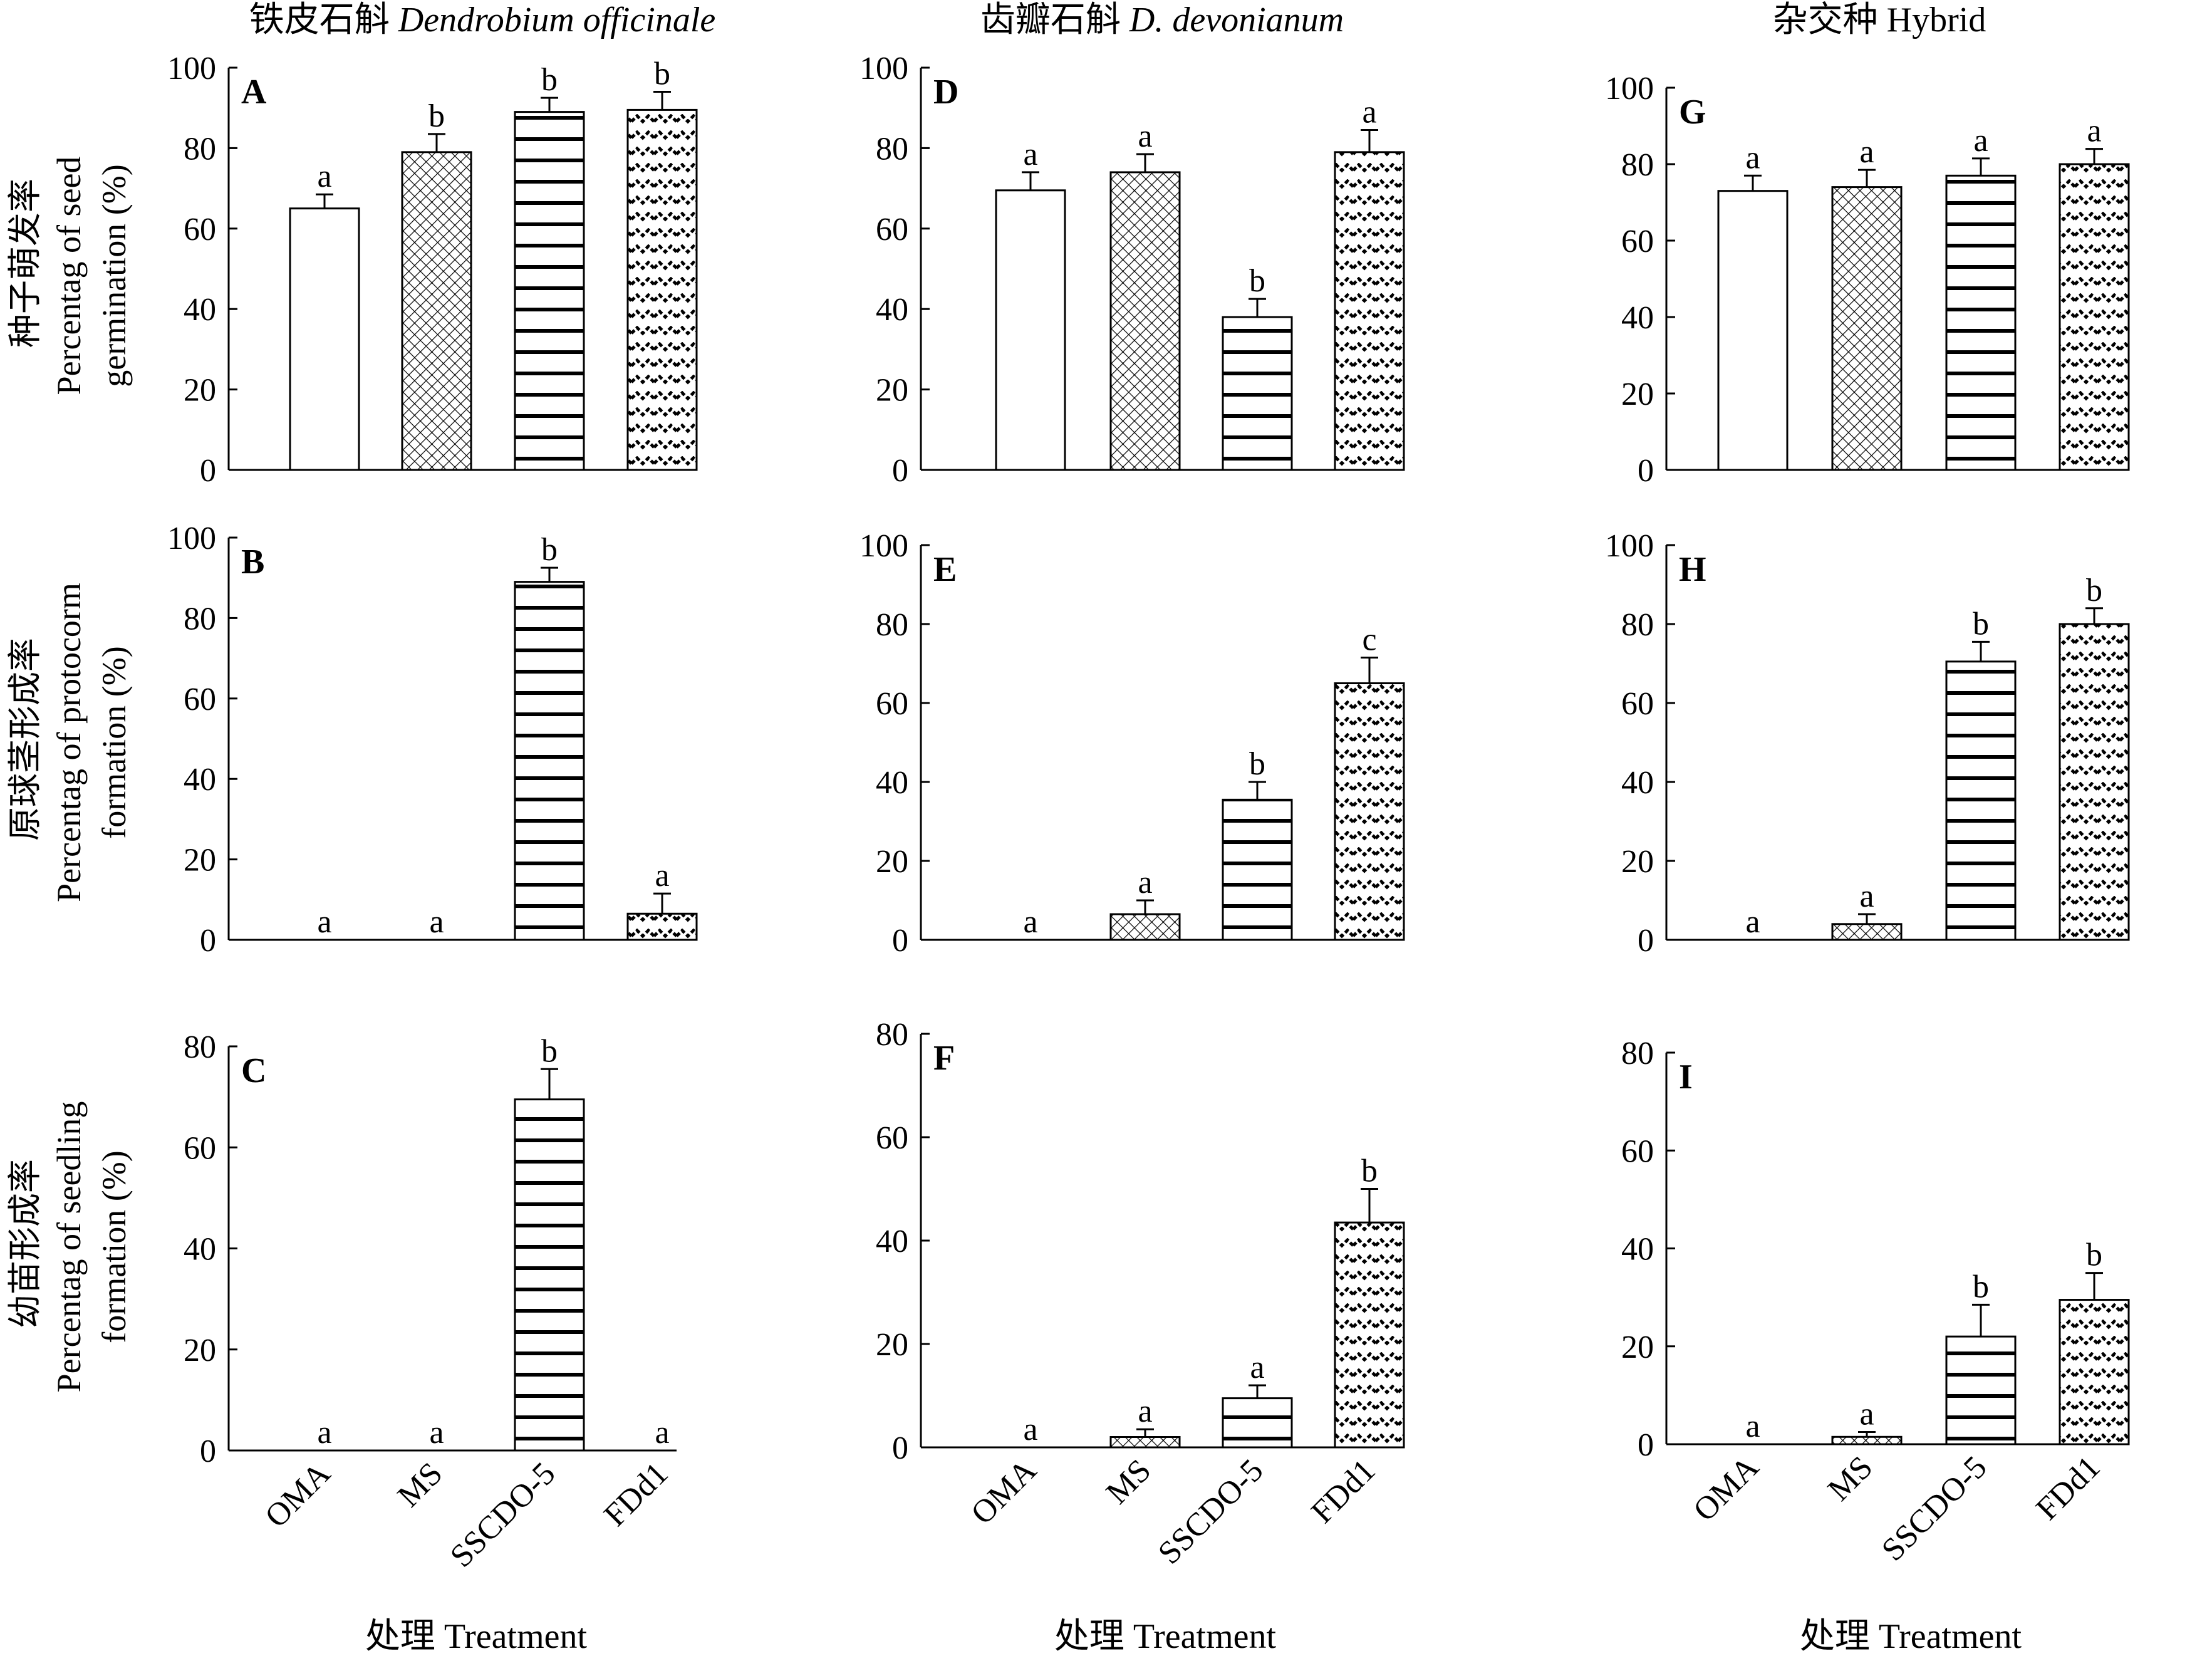 This screenshot has height=1656, width=2212. I want to click on column-title-1-cn: 铁皮石斛, so click(323, 20).